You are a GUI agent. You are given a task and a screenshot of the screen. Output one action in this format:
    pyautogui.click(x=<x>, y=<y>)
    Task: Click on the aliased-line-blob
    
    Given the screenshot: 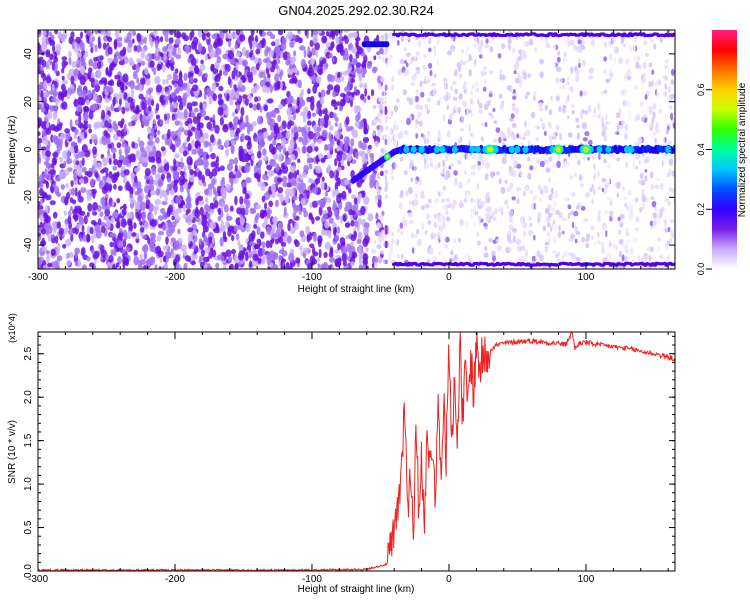 What is the action you would take?
    pyautogui.click(x=387, y=44)
    